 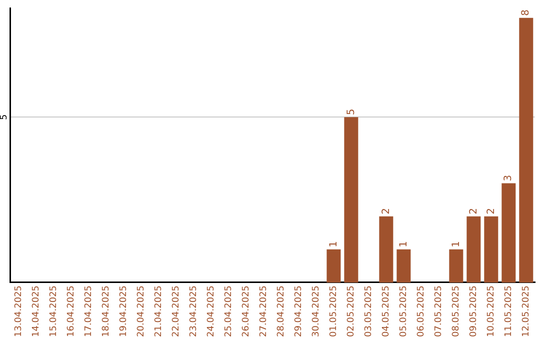 What do you see at coordinates (509, 311) in the screenshot?
I see `x-tick-label: 11.05.2025` at bounding box center [509, 311].